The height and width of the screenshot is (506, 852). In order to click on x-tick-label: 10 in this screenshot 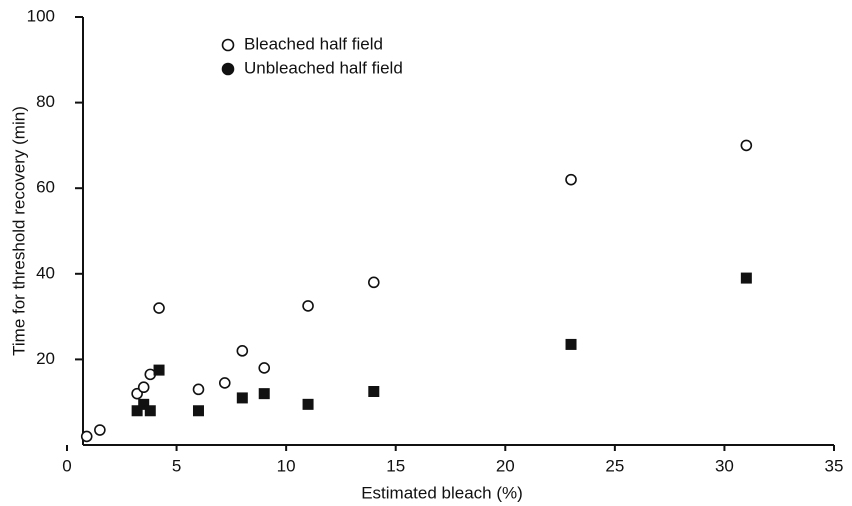, I will do `click(286, 465)`.